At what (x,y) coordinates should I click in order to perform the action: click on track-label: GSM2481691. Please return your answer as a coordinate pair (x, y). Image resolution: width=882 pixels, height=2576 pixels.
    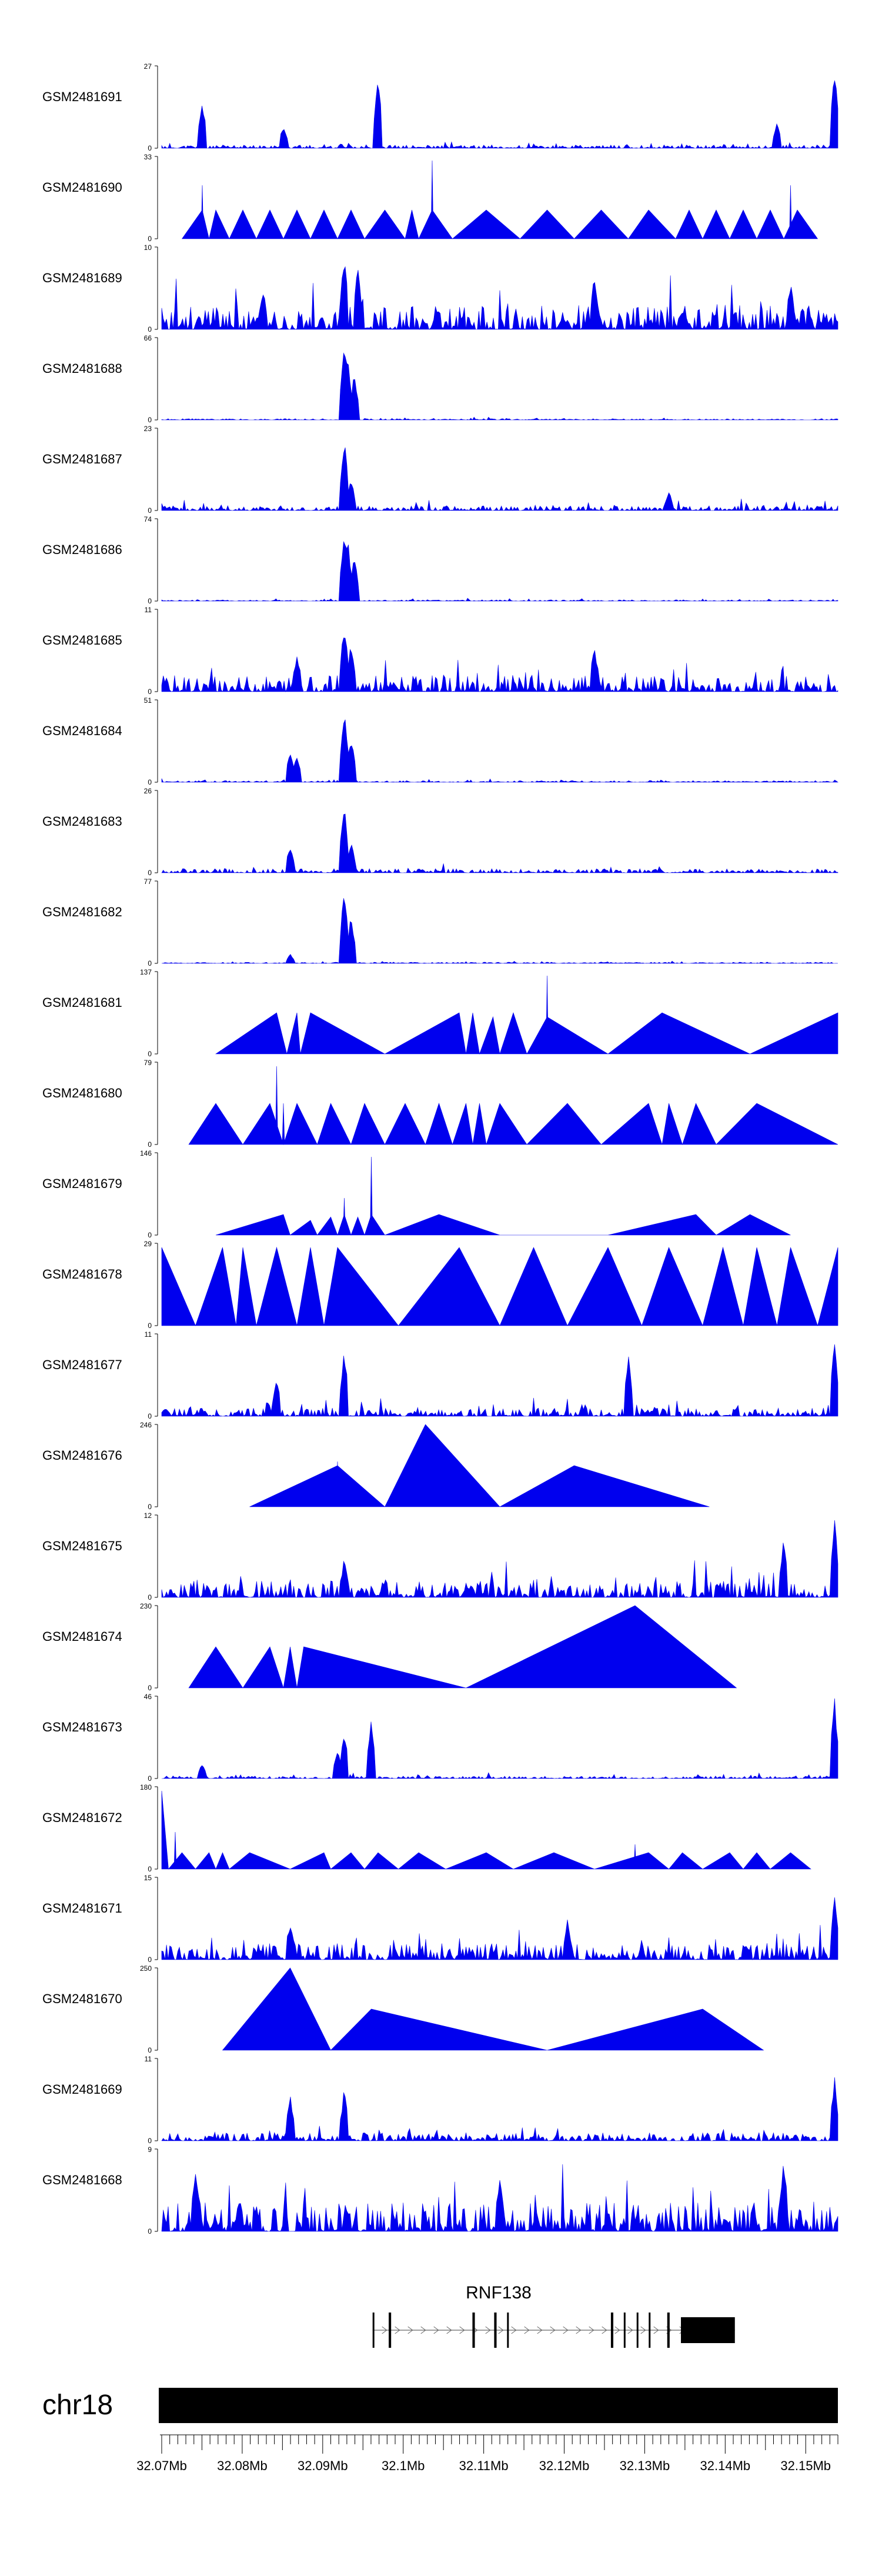
    Looking at the image, I should click on (82, 96).